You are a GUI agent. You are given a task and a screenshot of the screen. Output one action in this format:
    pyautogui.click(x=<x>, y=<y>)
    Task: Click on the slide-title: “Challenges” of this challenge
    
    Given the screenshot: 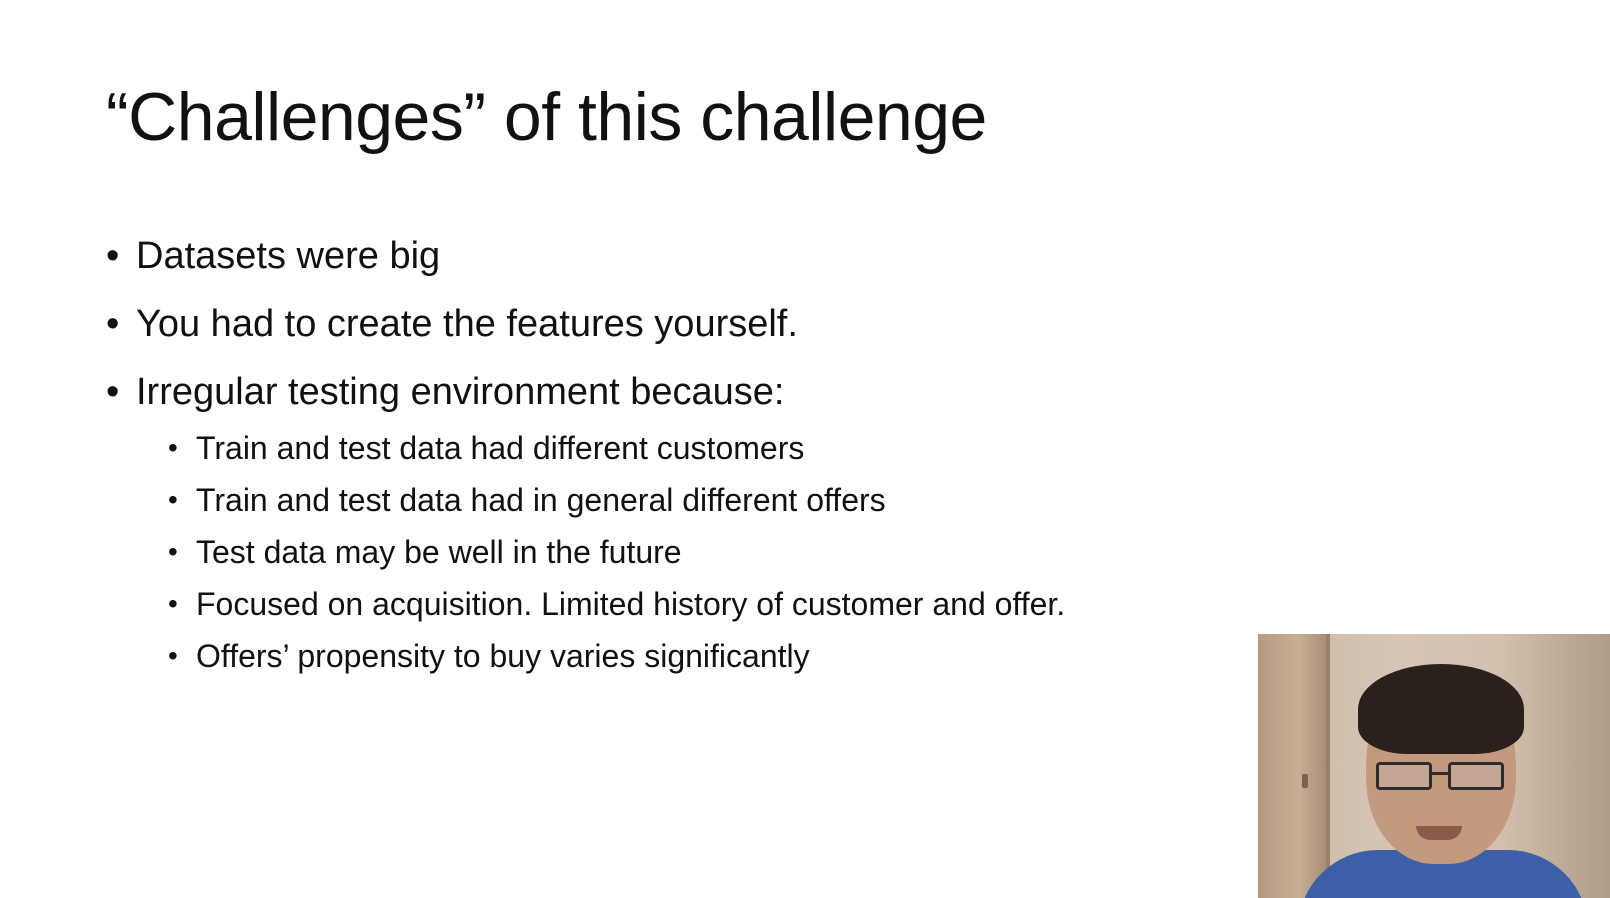 What is the action you would take?
    pyautogui.click(x=546, y=117)
    